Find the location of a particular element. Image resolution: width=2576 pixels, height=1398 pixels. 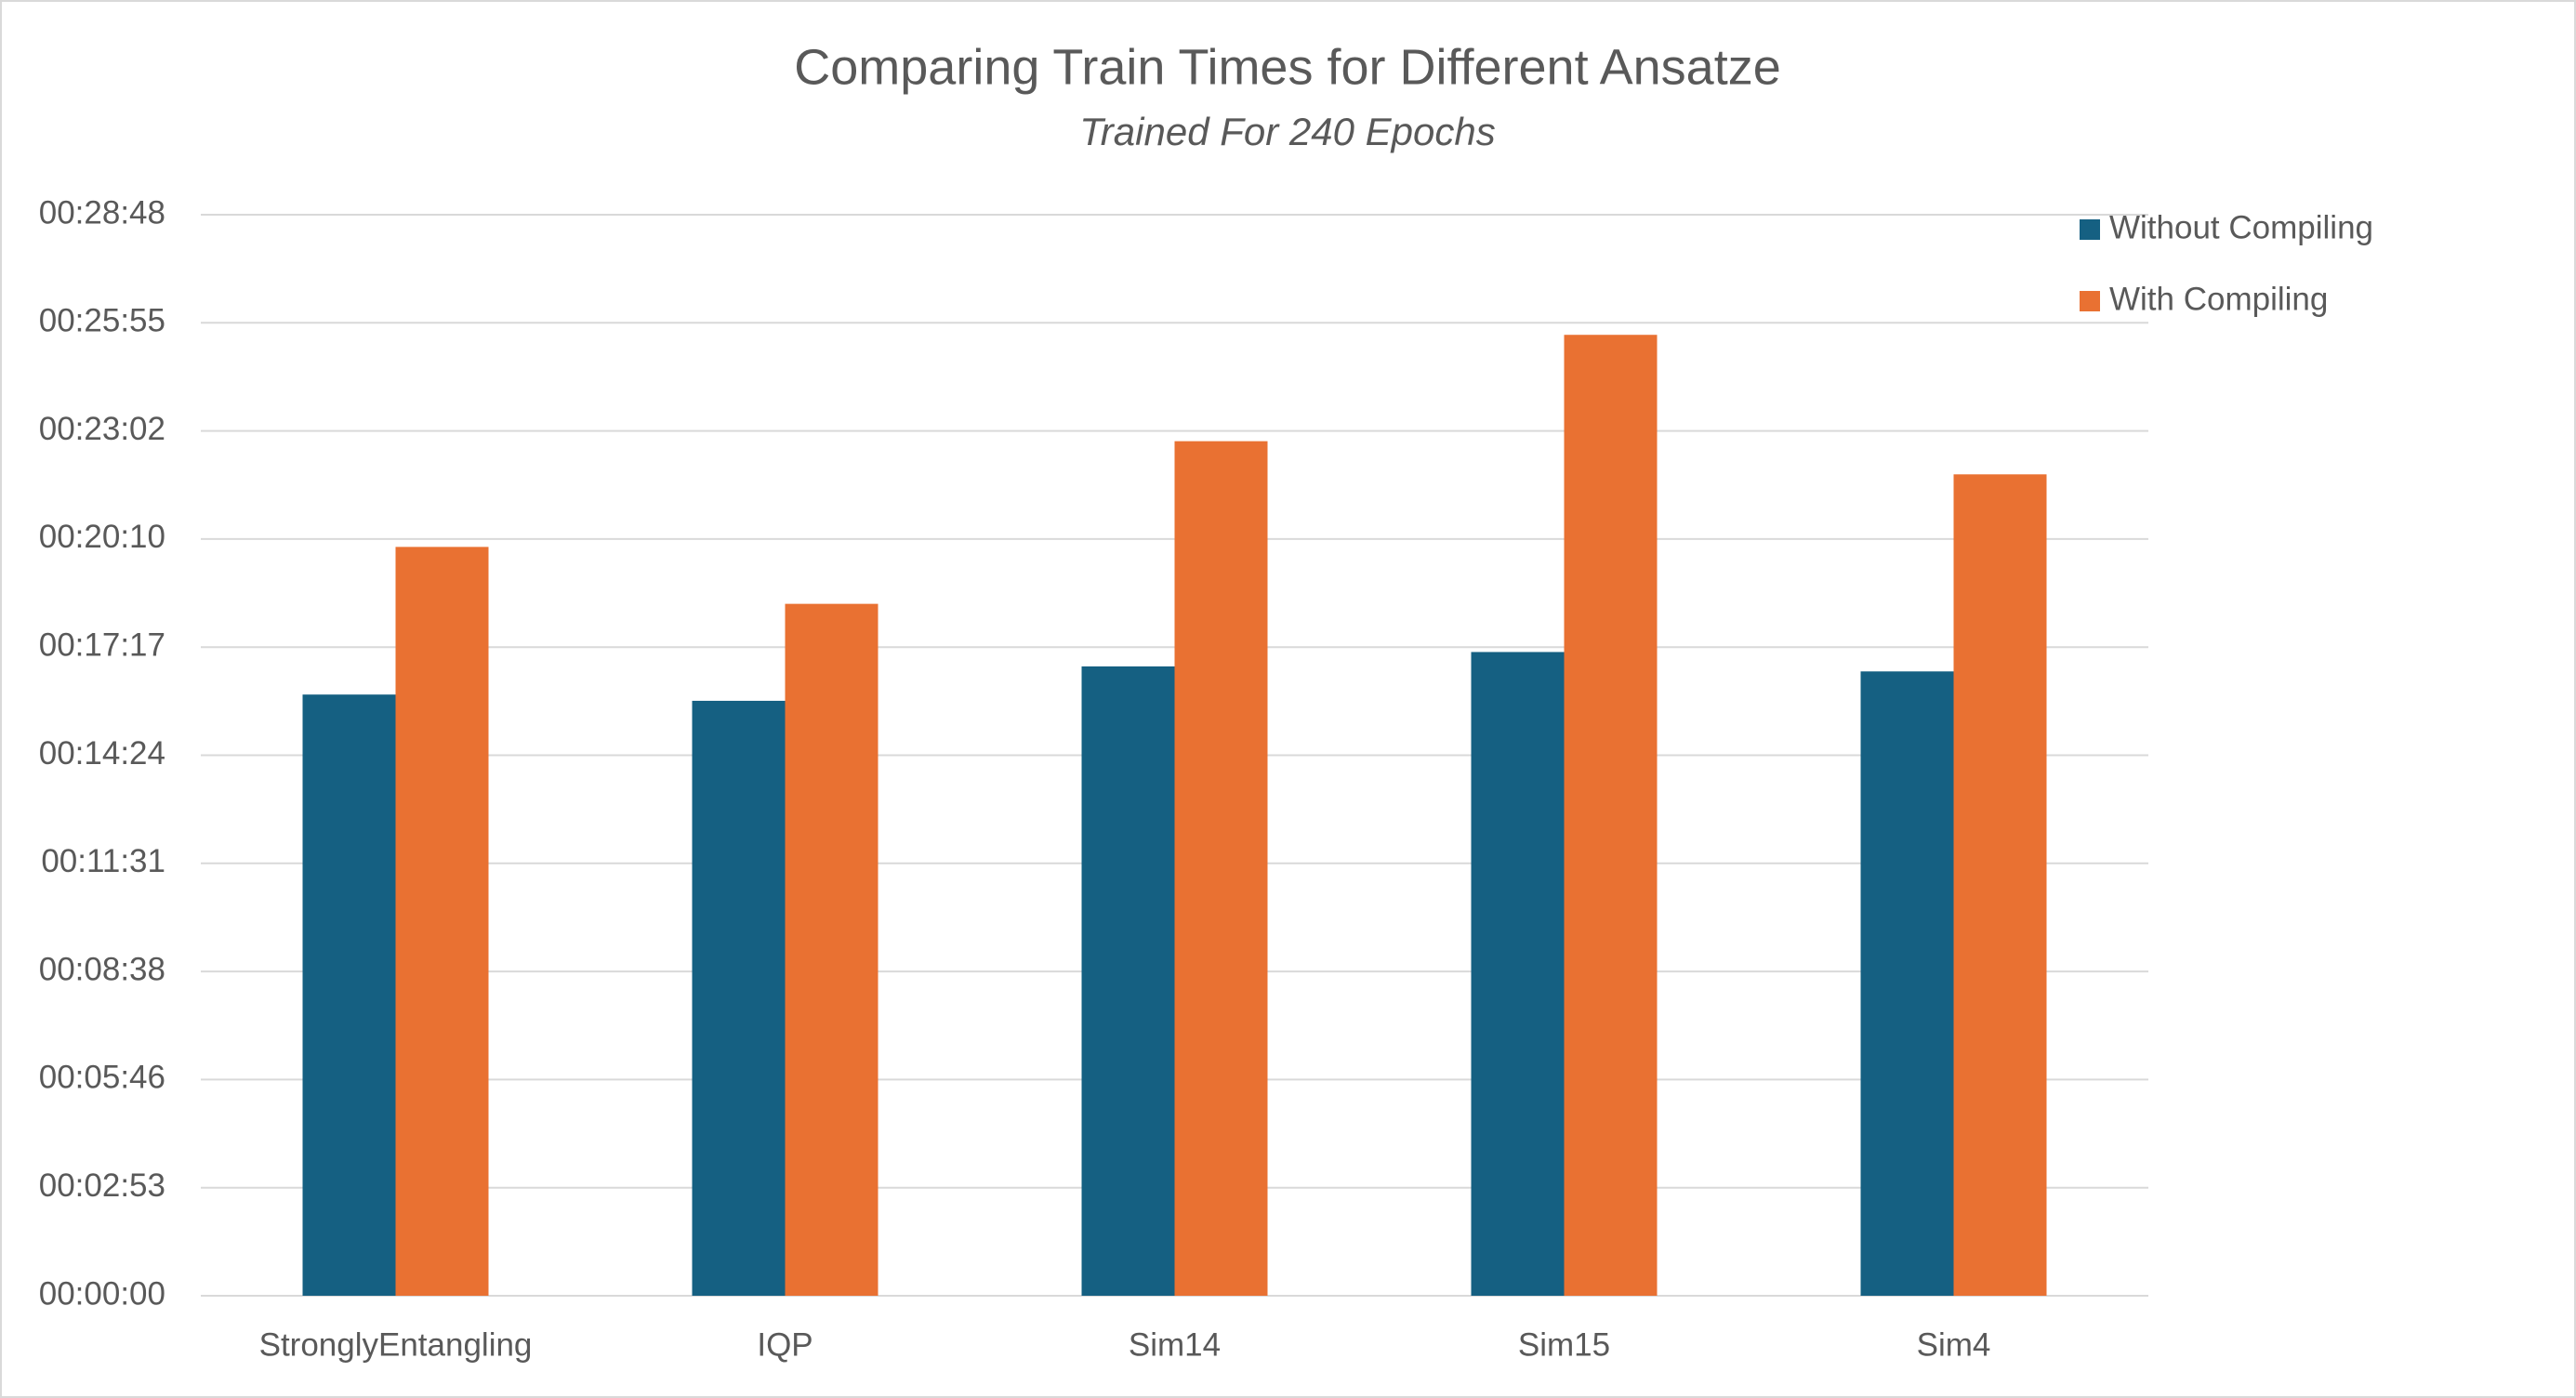

y-tick-label: 00:25:55 is located at coordinates (102, 321).